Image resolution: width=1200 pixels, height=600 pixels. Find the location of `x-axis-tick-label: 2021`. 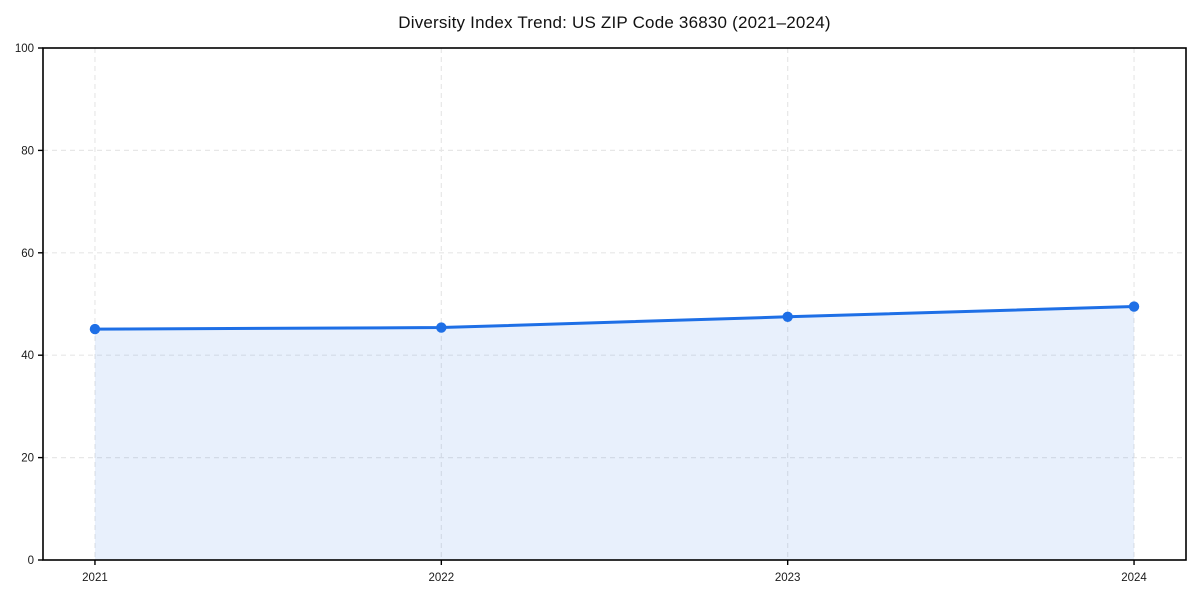

x-axis-tick-label: 2021 is located at coordinates (95, 578).